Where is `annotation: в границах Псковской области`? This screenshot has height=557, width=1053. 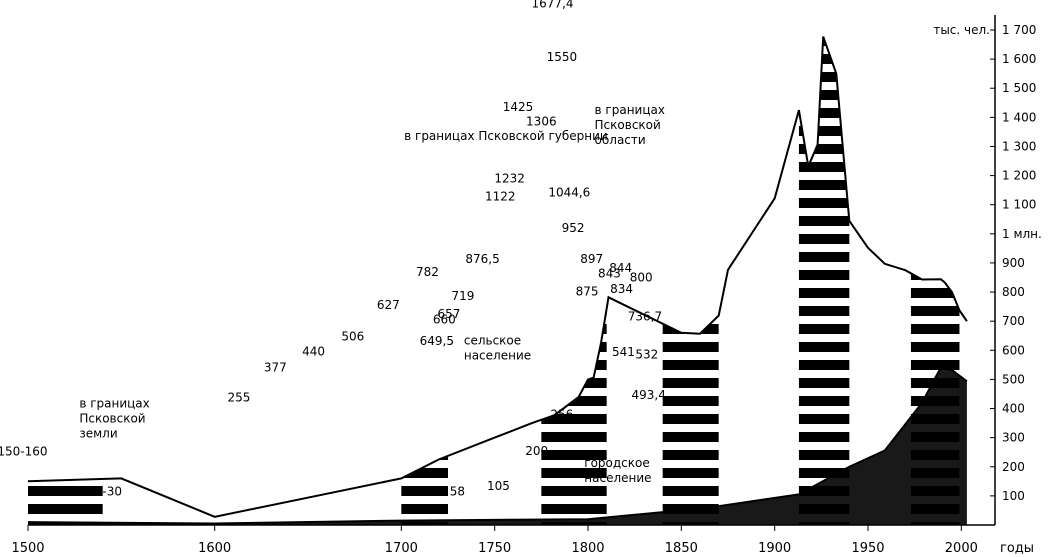 annotation: в границах Псковской области is located at coordinates (630, 125).